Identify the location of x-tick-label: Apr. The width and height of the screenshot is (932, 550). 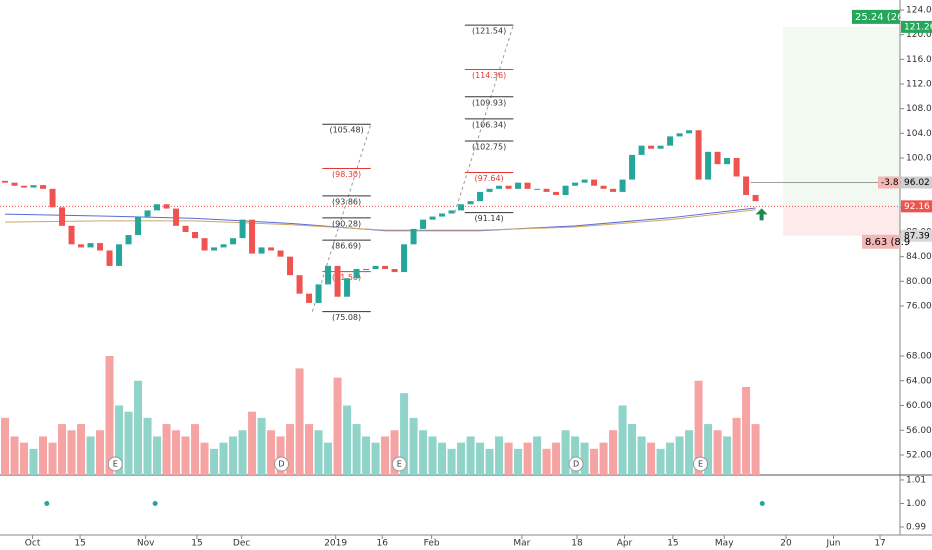
(625, 544).